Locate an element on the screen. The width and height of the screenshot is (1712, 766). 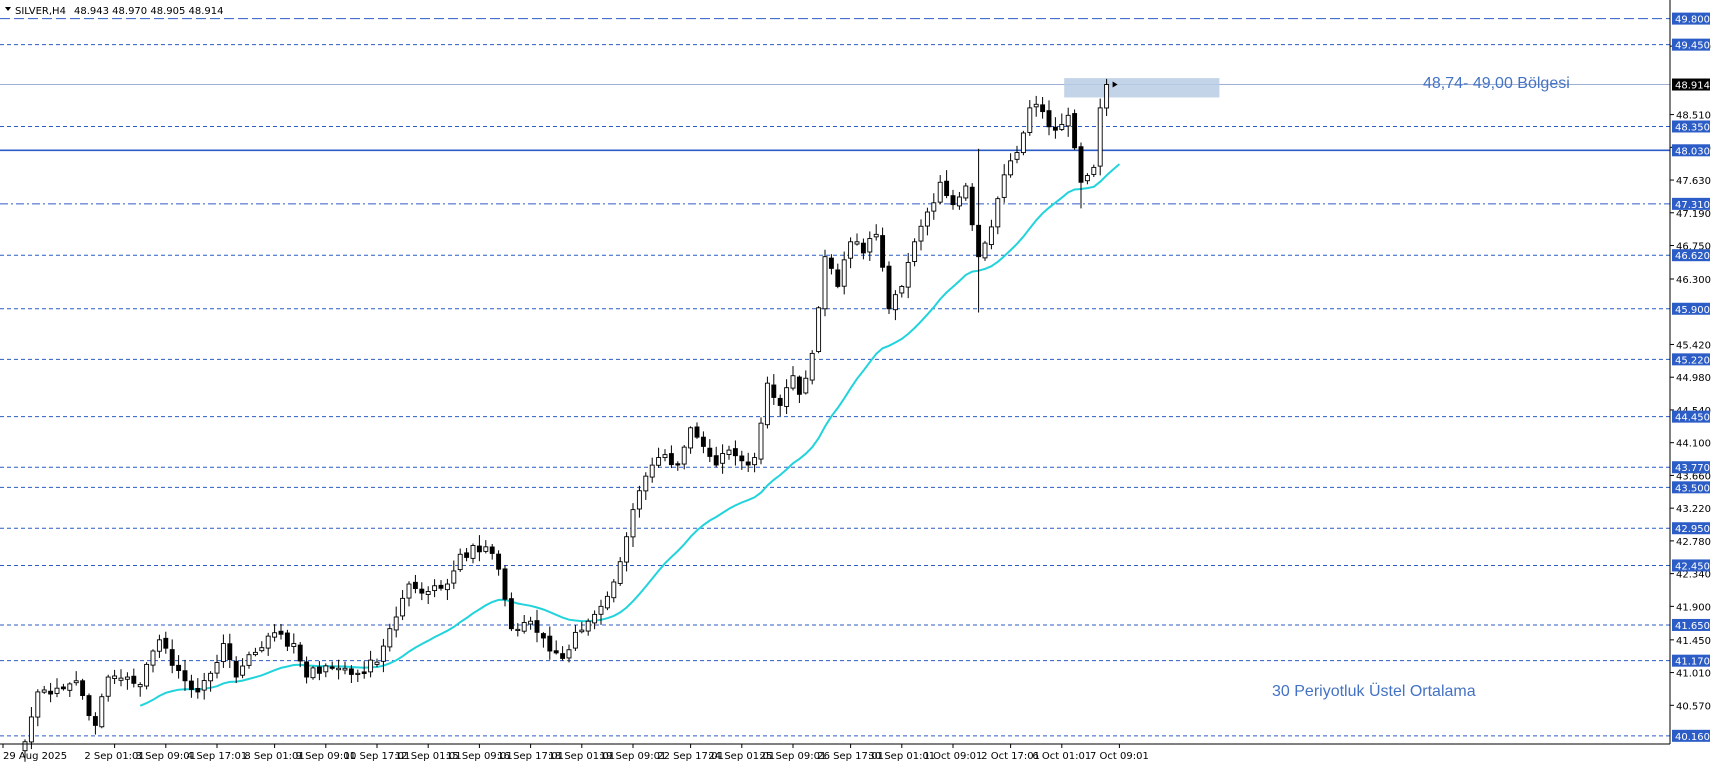
level-badge-bg is located at coordinates (1691, 735).